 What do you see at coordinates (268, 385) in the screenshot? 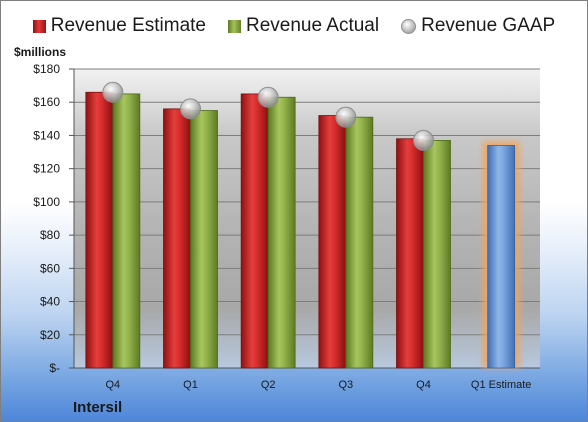
I see `x-tick-label: Q2` at bounding box center [268, 385].